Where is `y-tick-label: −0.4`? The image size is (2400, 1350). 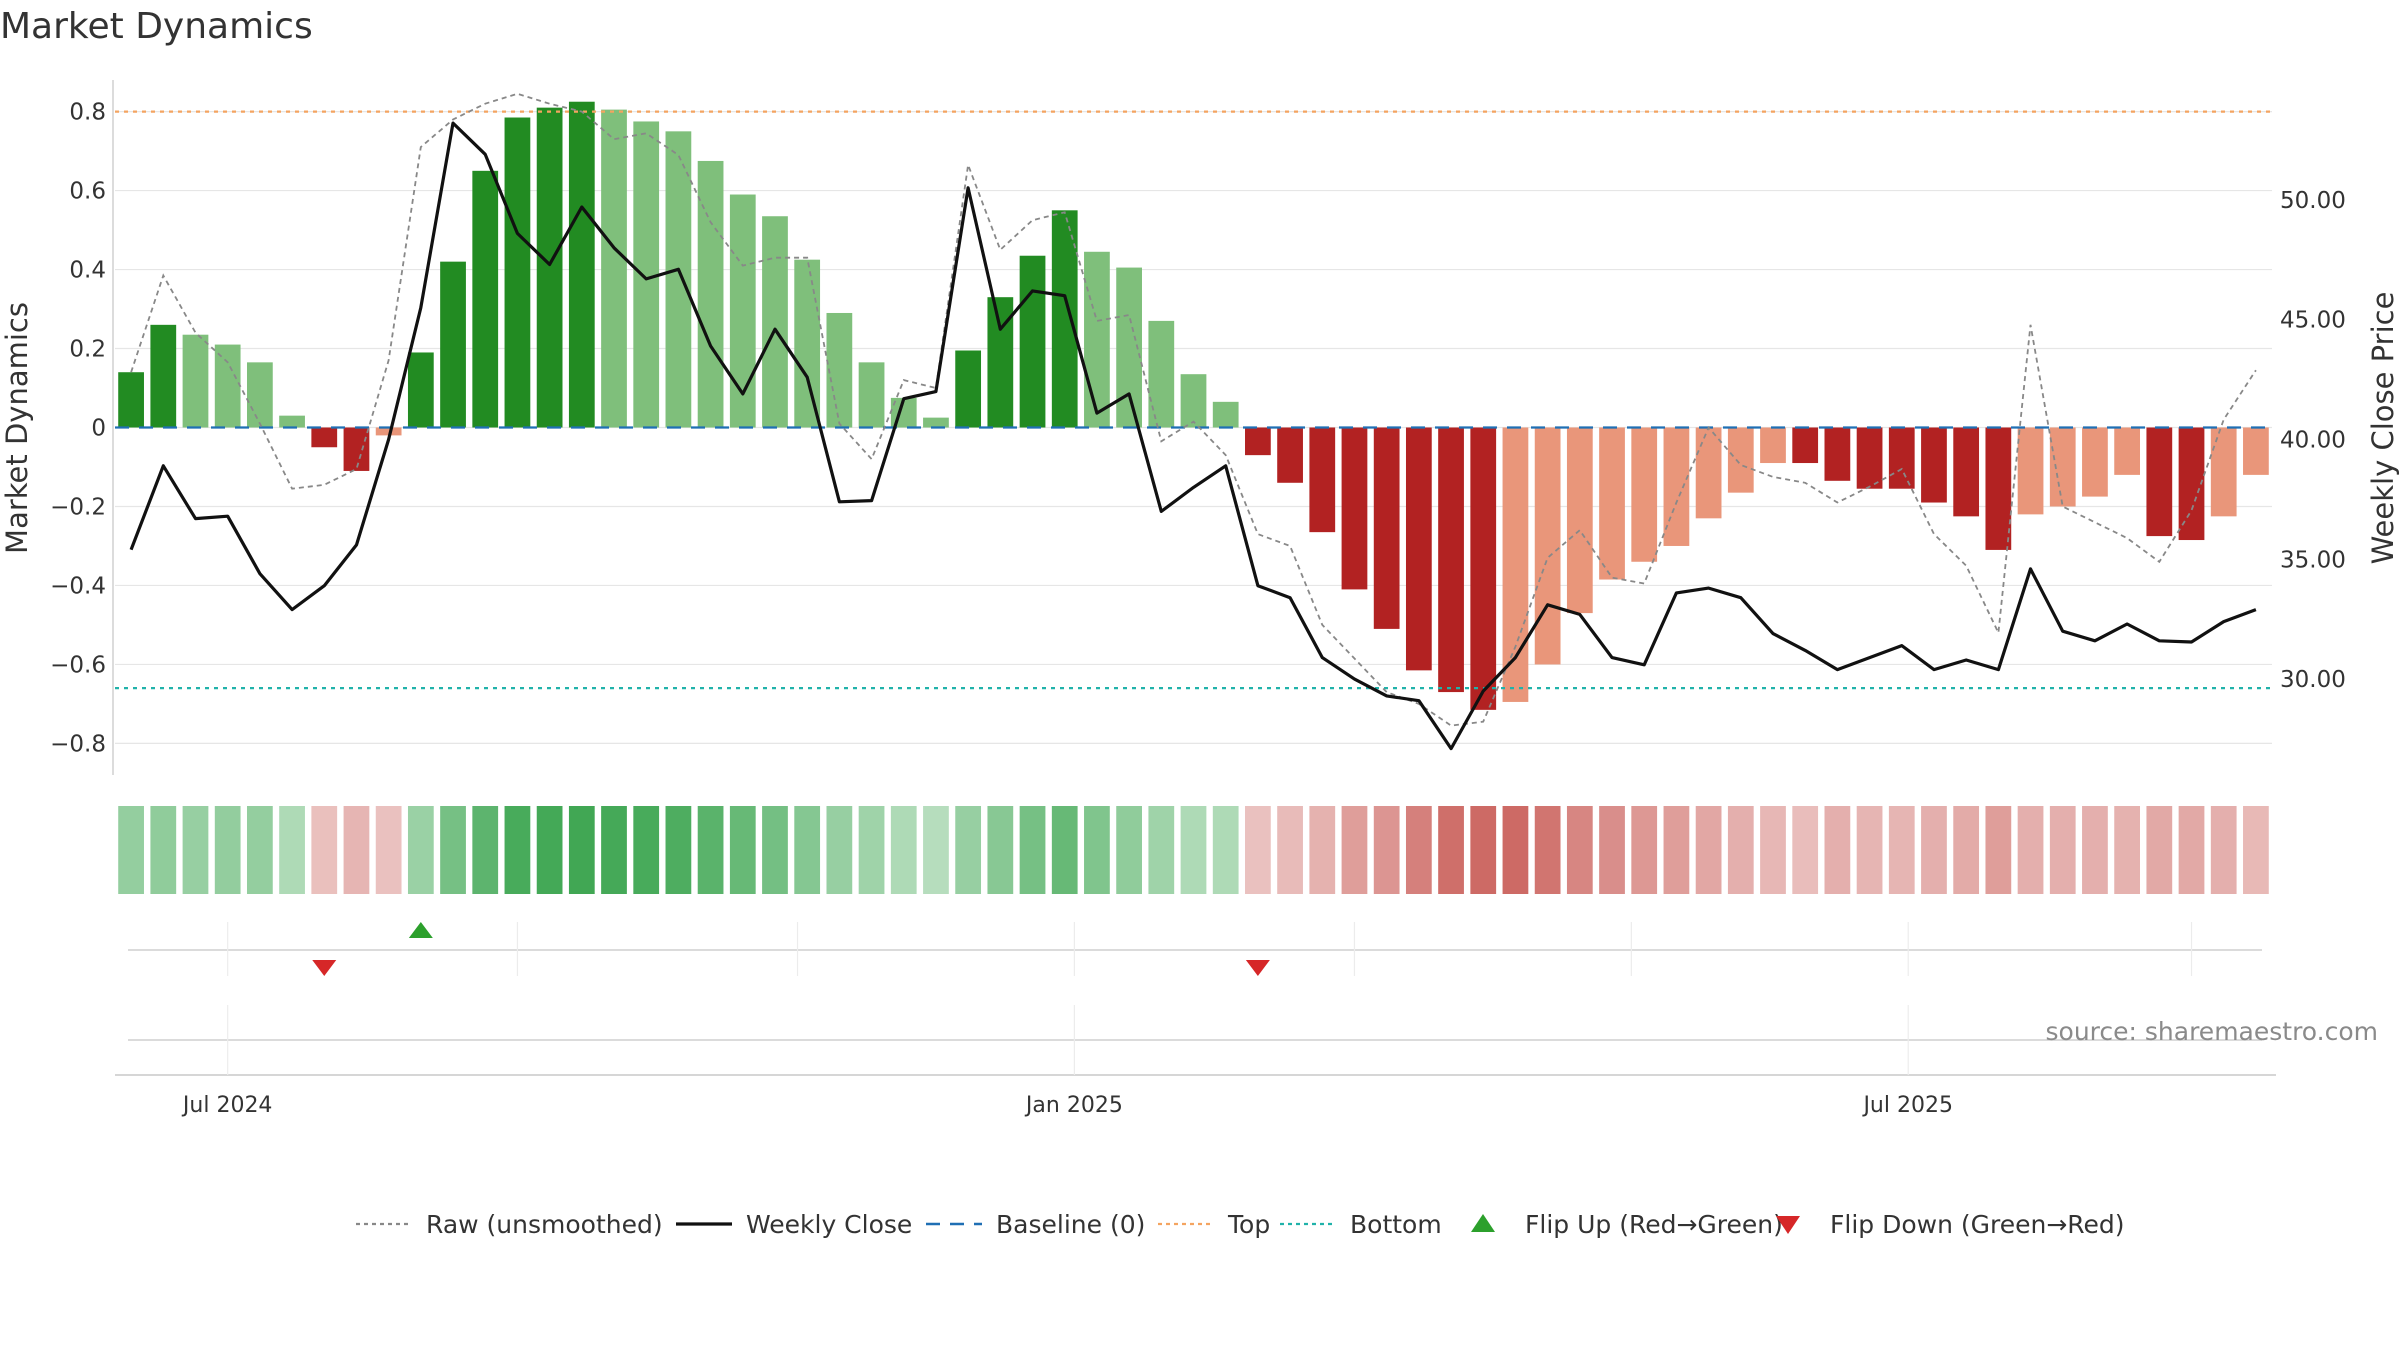
y-tick-label: −0.4 is located at coordinates (78, 586).